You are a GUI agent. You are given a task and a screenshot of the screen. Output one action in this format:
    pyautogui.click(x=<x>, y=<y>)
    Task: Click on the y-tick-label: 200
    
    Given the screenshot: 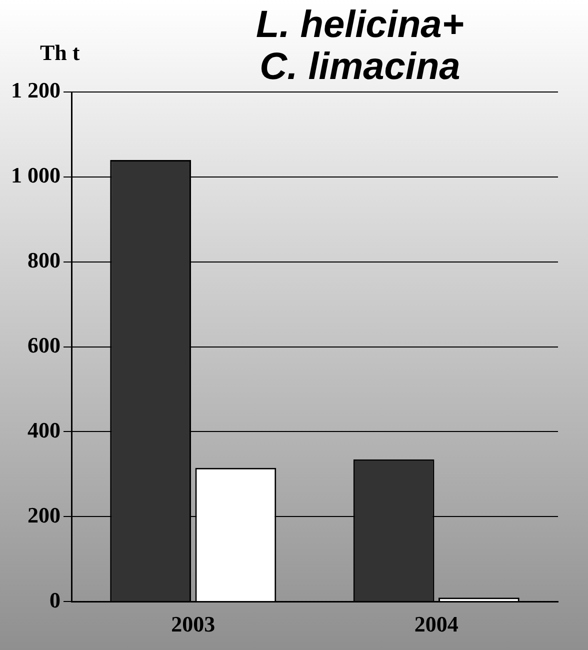 What is the action you would take?
    pyautogui.click(x=44, y=515)
    